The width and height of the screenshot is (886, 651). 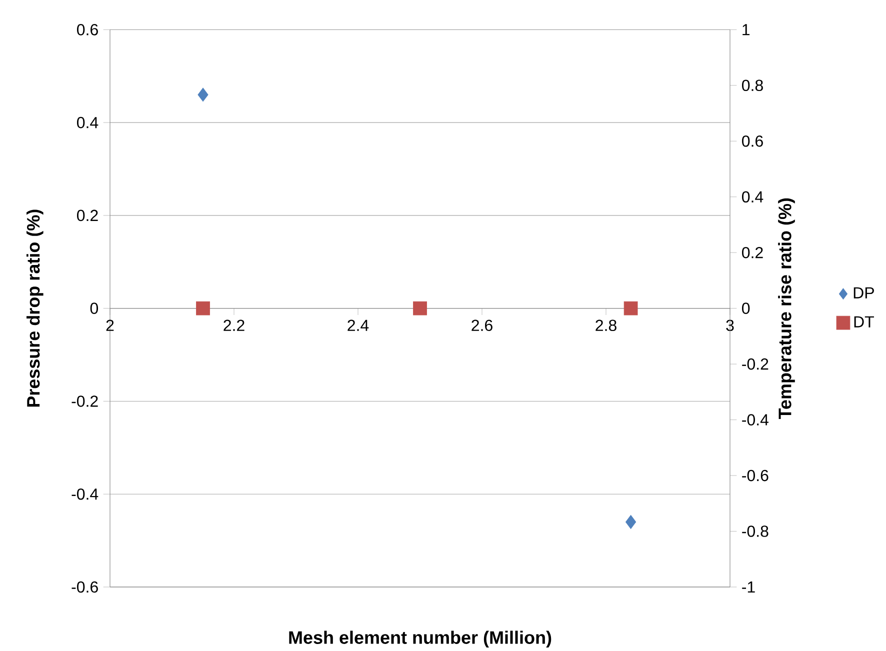 What do you see at coordinates (752, 252) in the screenshot?
I see `y2-tick-label: 0.2` at bounding box center [752, 252].